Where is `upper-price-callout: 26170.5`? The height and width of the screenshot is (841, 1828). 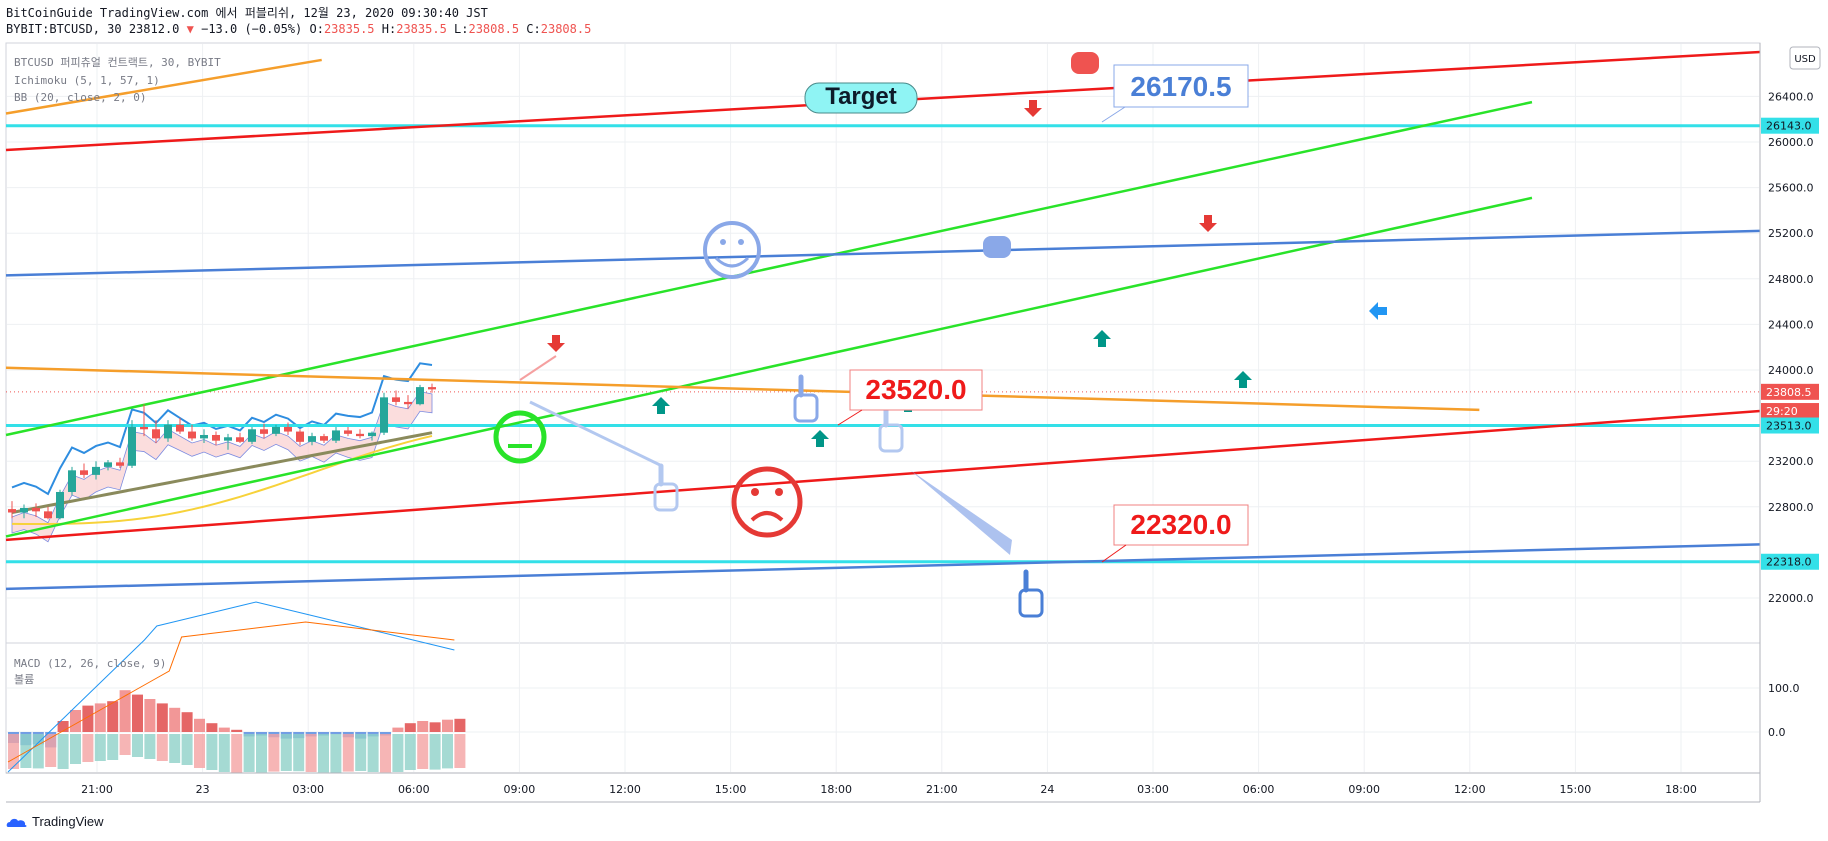 upper-price-callout: 26170.5 is located at coordinates (1175, 93).